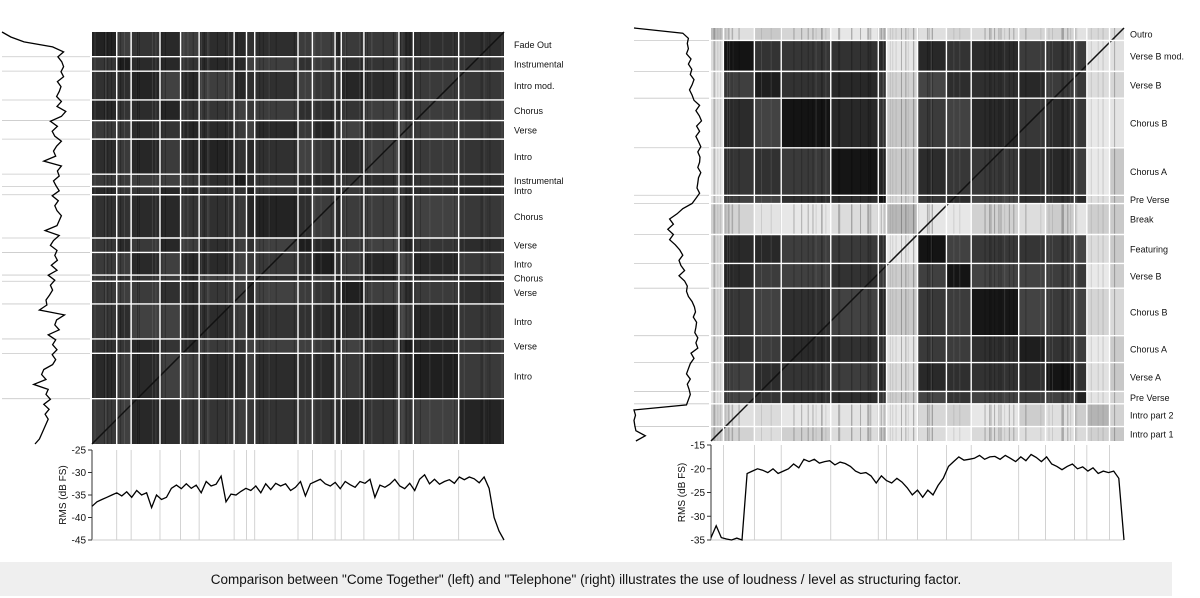 The width and height of the screenshot is (1200, 598). What do you see at coordinates (79, 541) in the screenshot?
I see `tick-label: -45` at bounding box center [79, 541].